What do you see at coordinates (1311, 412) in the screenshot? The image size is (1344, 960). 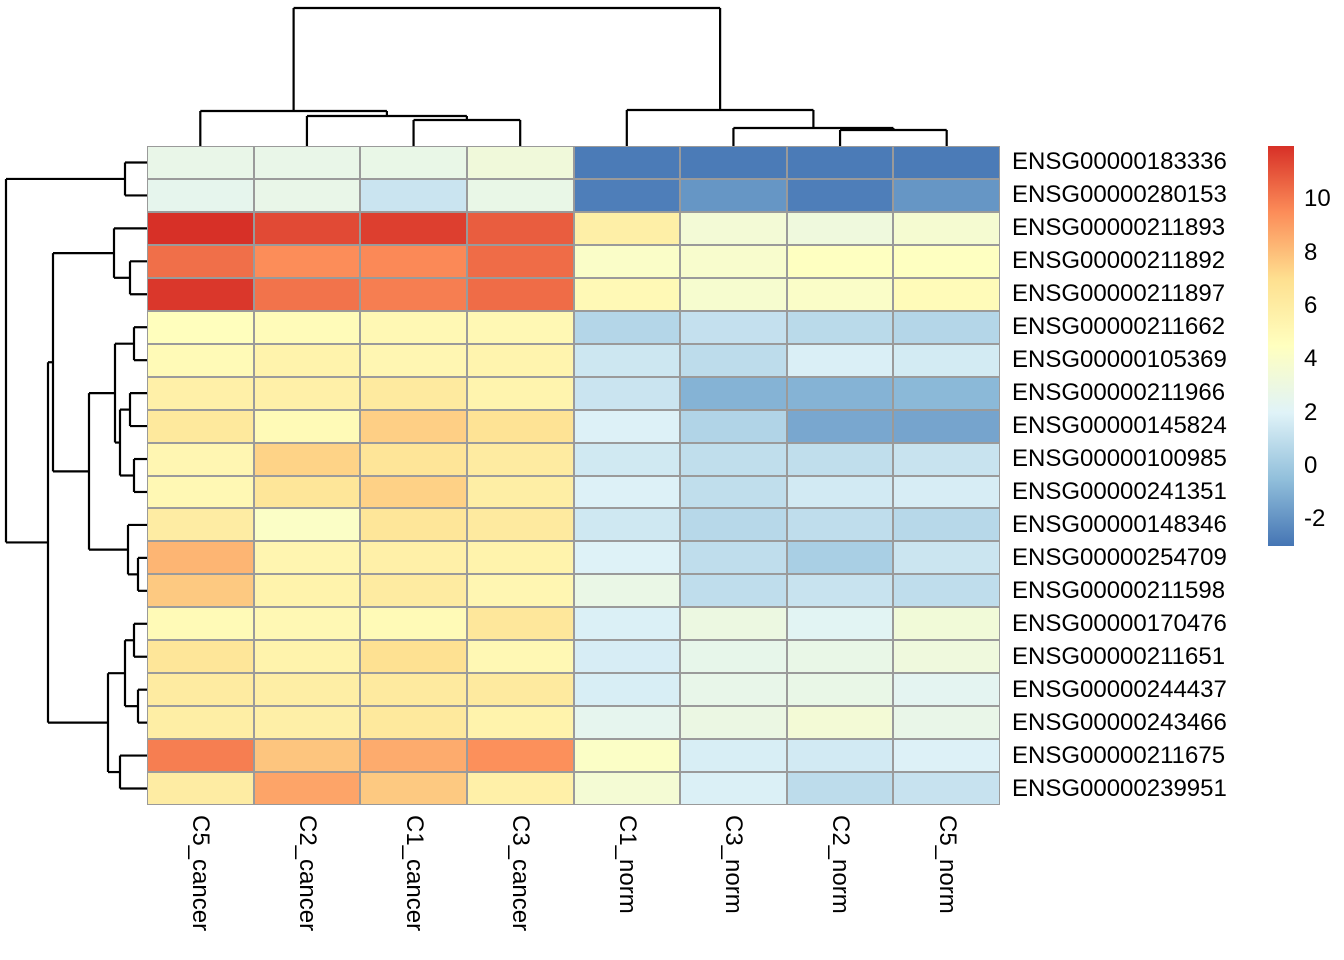 I see `legend-tick-label: 2` at bounding box center [1311, 412].